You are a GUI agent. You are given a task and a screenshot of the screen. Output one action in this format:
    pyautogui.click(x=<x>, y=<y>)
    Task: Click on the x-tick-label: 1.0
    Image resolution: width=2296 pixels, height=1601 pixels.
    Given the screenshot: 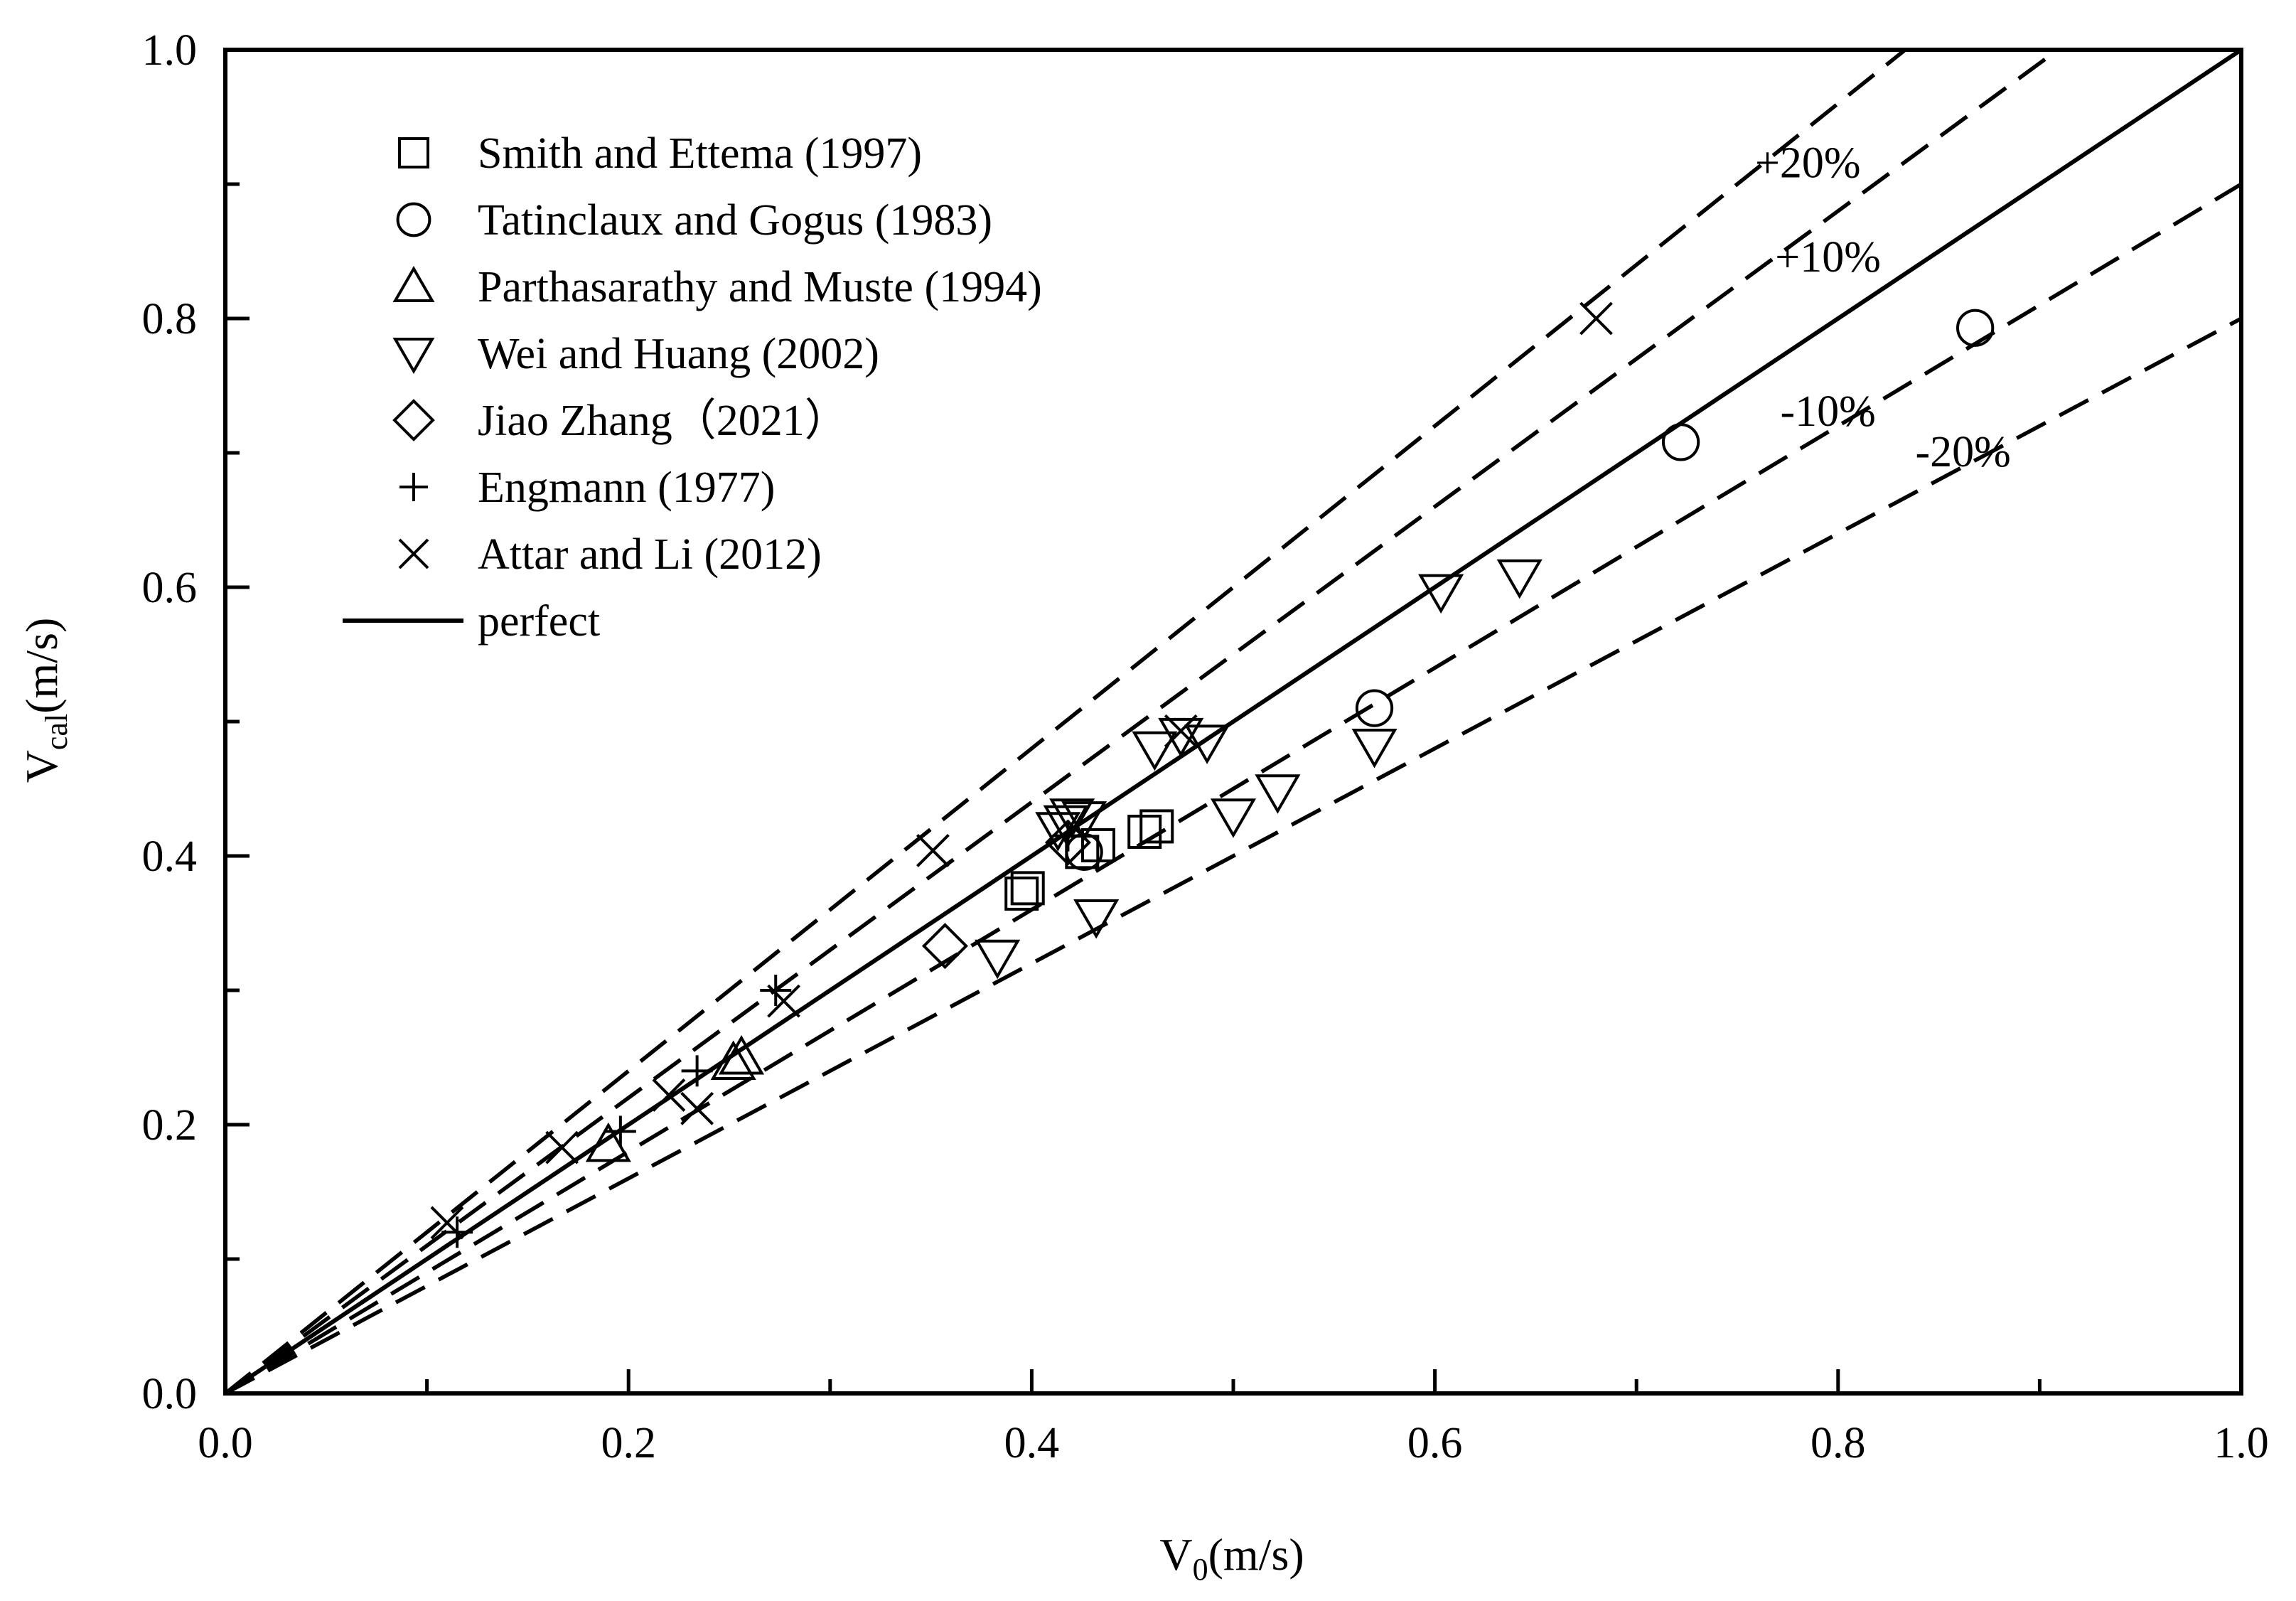 What is the action you would take?
    pyautogui.click(x=2241, y=1443)
    